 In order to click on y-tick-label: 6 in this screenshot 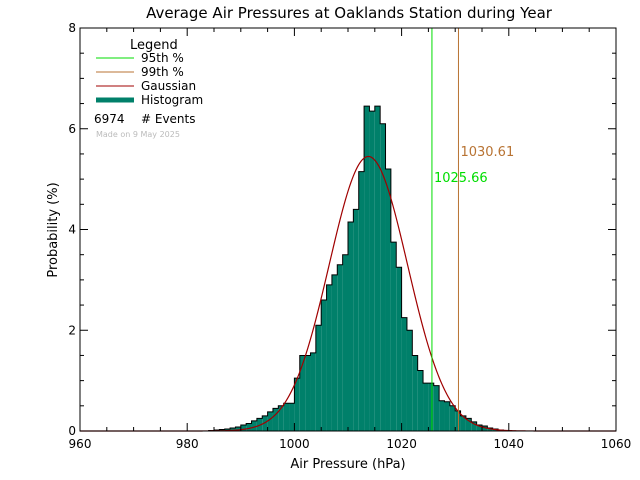, I will do `click(72, 129)`.